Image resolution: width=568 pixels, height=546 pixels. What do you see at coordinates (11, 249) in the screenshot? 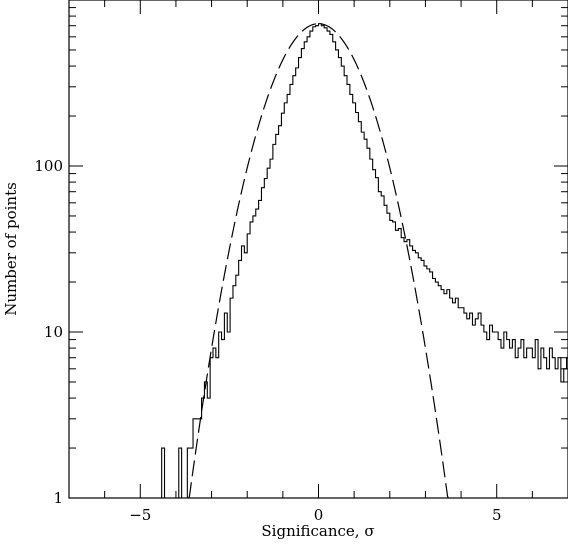
I see `y-axis-label: Number of points` at bounding box center [11, 249].